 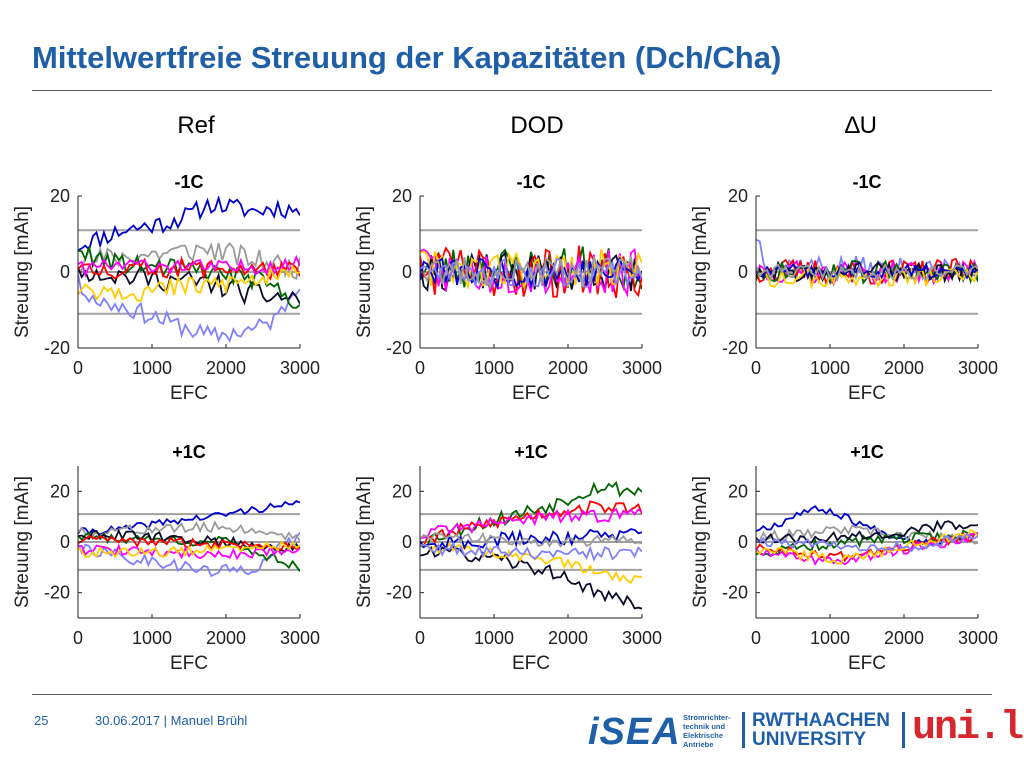 I want to click on unilu-logo: uni.lu, so click(x=968, y=728).